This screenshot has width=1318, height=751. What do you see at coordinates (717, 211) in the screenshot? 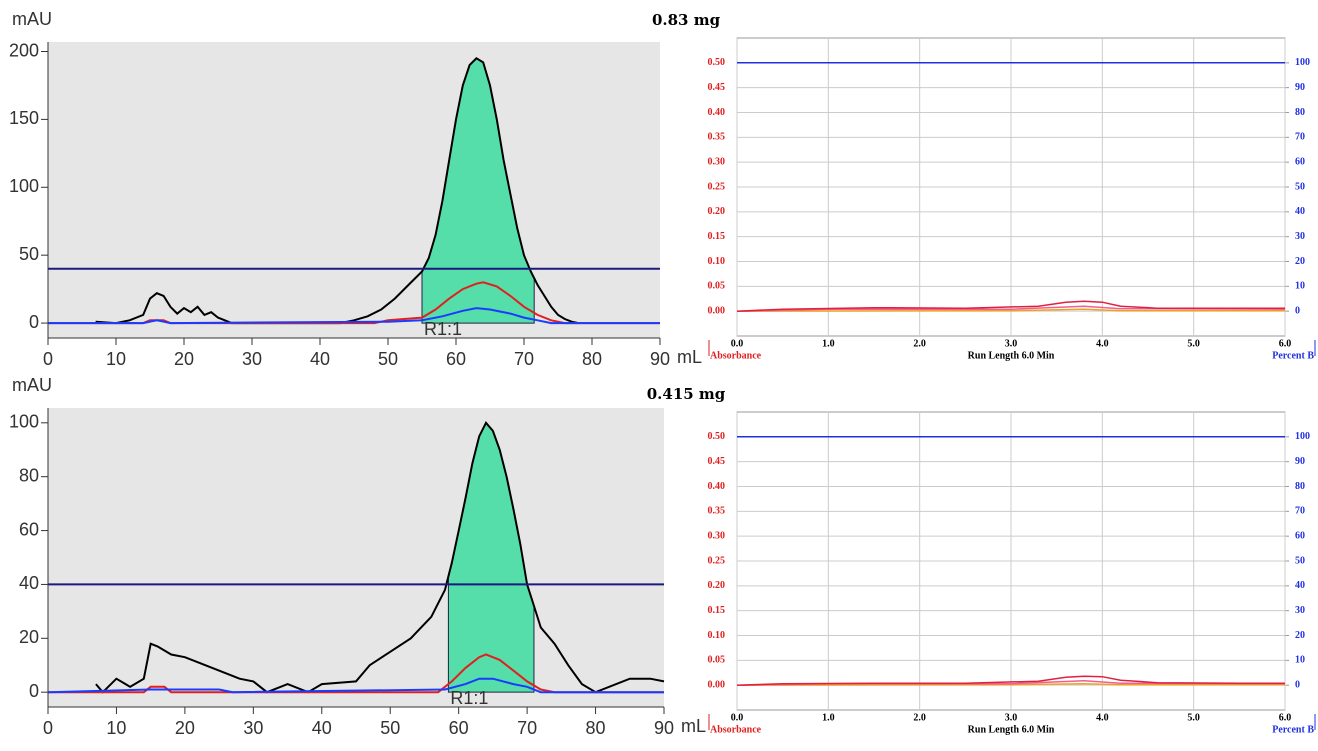
I see `y-tick-label: 0.20` at bounding box center [717, 211].